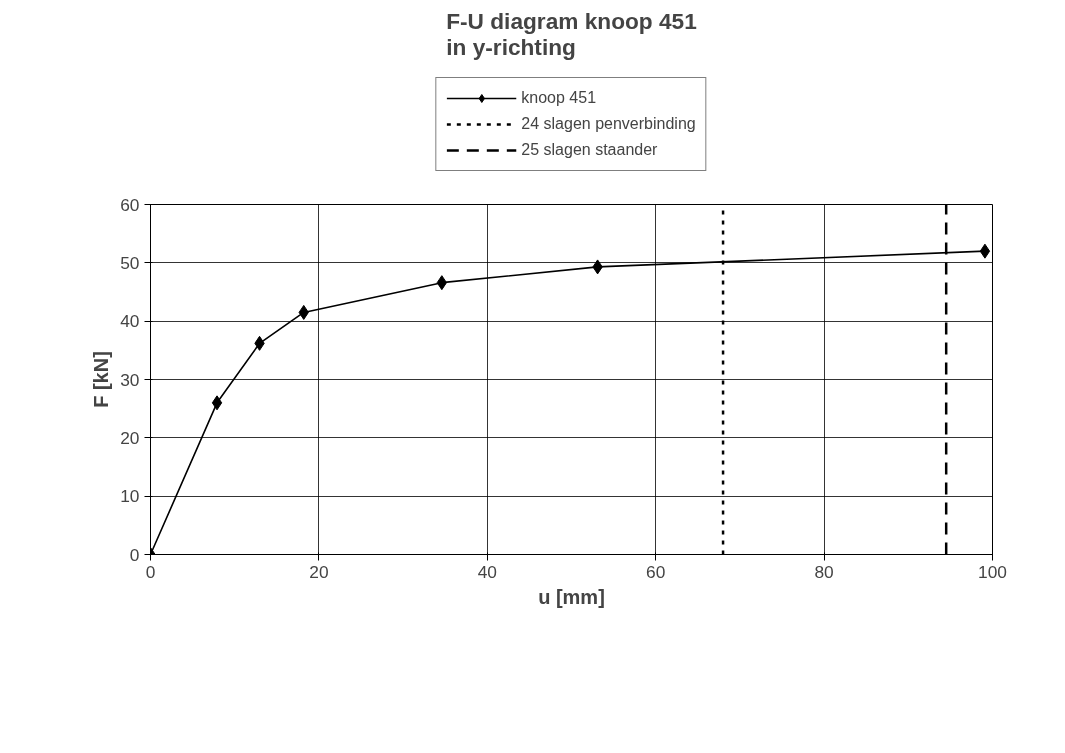 Image resolution: width=1065 pixels, height=753 pixels. I want to click on x-tick-label: 100, so click(992, 571).